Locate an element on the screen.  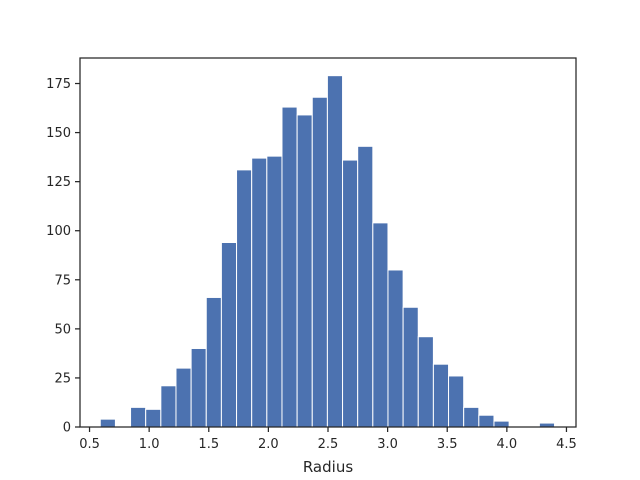
y-axis-ticks: 0 25 50 75 100 125 150 175 is located at coordinates (63, 256).